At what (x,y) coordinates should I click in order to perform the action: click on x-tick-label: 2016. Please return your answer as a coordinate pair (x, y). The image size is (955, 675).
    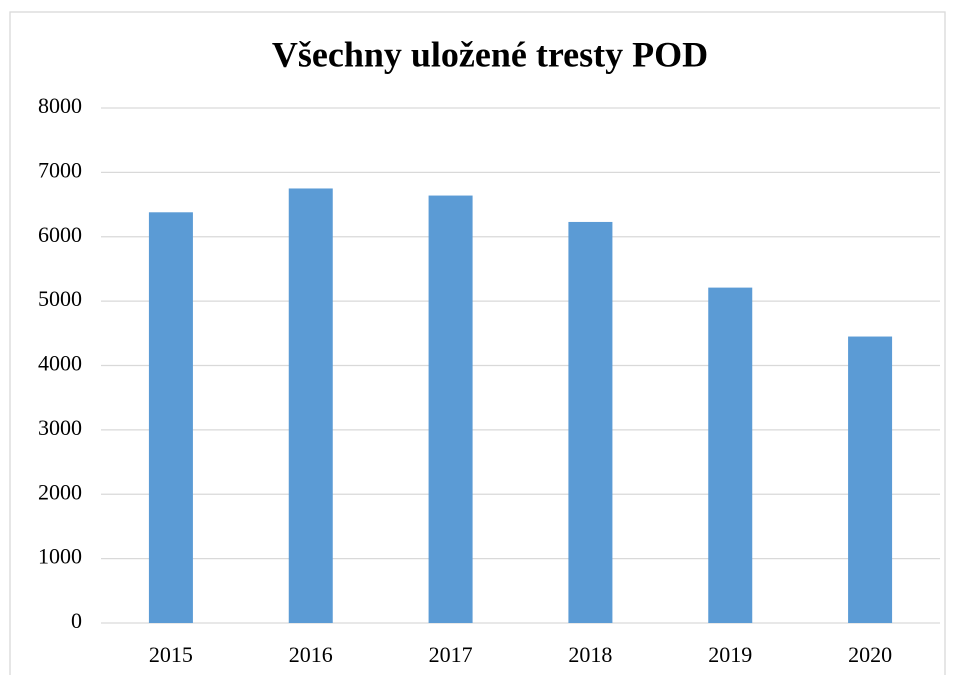
    Looking at the image, I should click on (311, 654).